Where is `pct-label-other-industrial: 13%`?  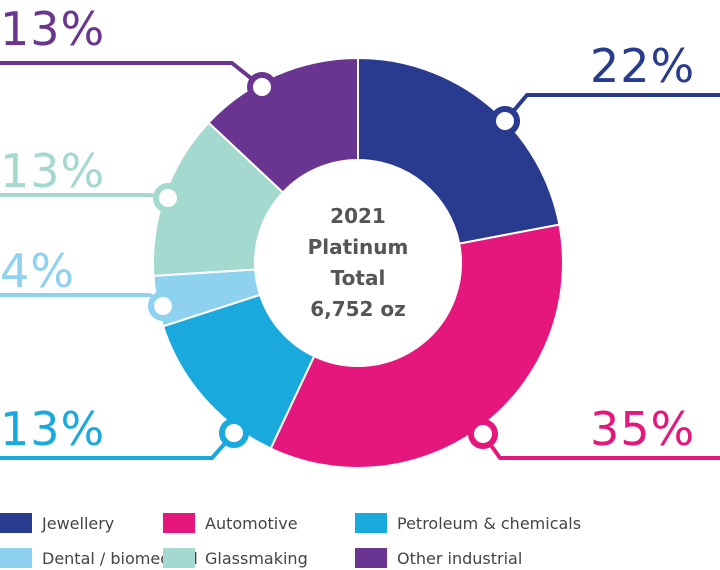
pct-label-other-industrial: 13% is located at coordinates (52, 29).